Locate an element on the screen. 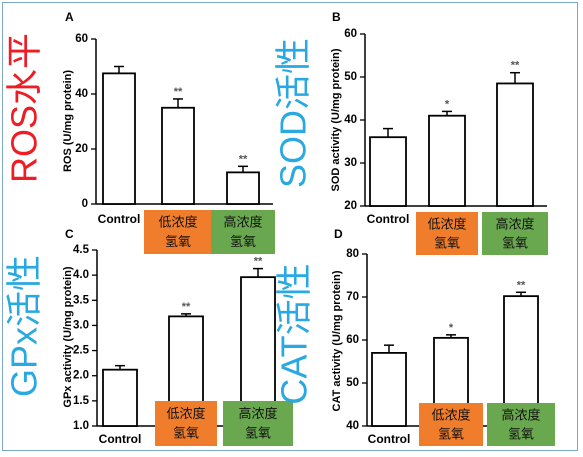  y-axis-title: CAT activity (U/mg protein) is located at coordinates (337, 340).